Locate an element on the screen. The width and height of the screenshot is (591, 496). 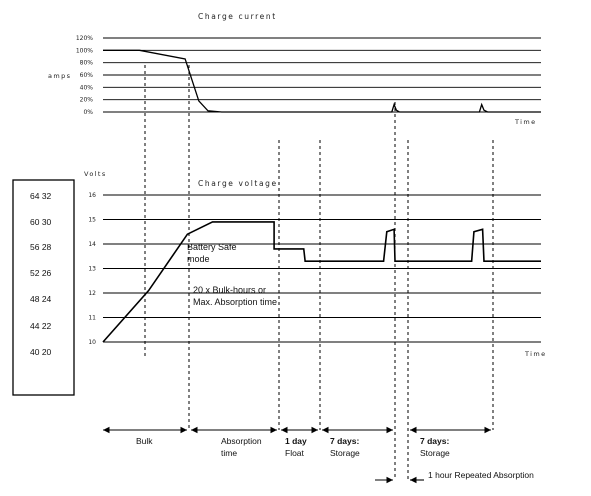
current-y-tick-label: 60% is located at coordinates (87, 75).